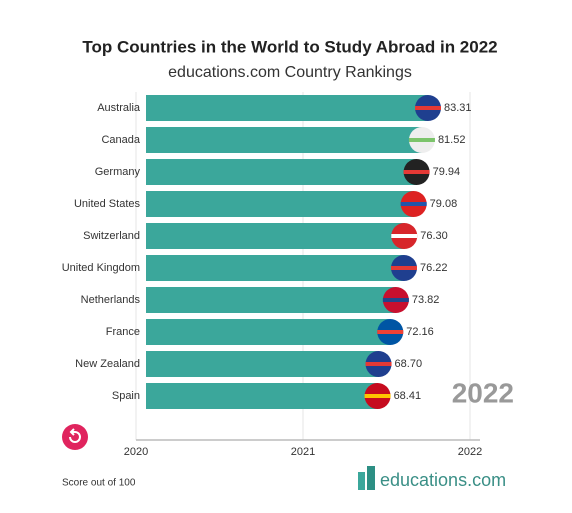 Image resolution: width=572 pixels, height=513 pixels. Describe the element at coordinates (447, 172) in the screenshot. I see `value-label: 79.94` at that location.